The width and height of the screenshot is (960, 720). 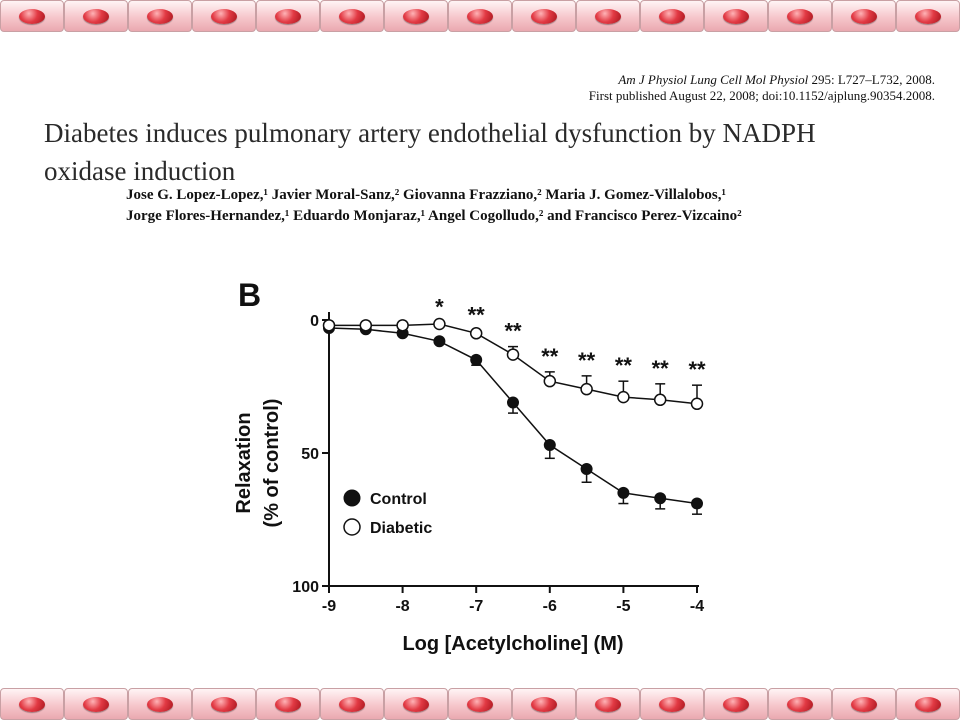 What do you see at coordinates (402, 606) in the screenshot?
I see `x-tick-label: -8` at bounding box center [402, 606].